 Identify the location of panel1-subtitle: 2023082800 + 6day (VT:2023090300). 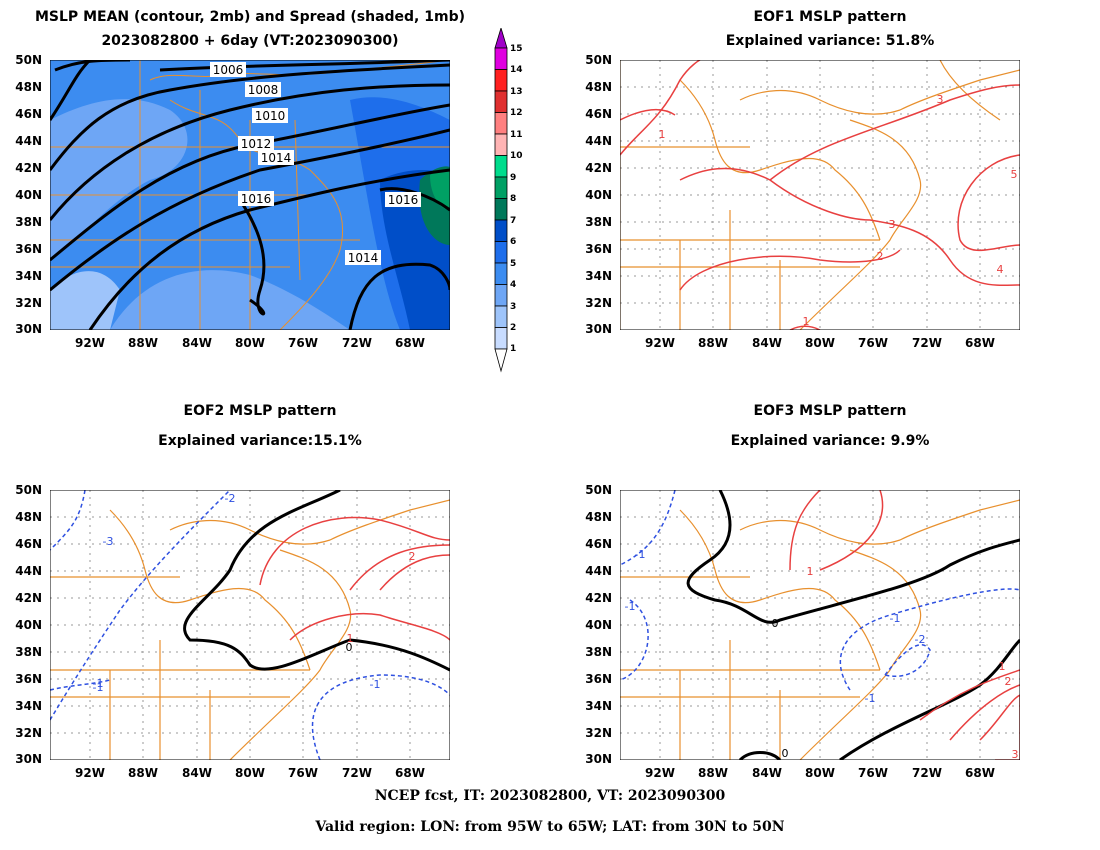
(250, 41).